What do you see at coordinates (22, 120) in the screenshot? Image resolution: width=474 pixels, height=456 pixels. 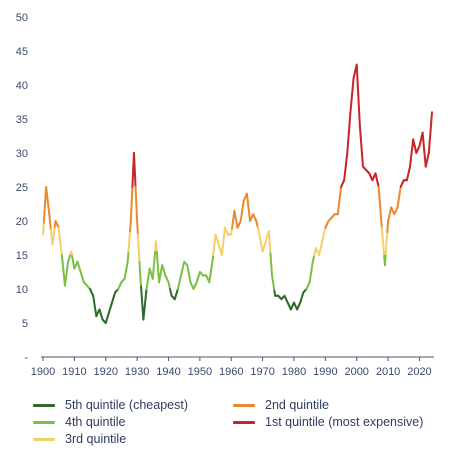 I see `y-tick-label: 35` at bounding box center [22, 120].